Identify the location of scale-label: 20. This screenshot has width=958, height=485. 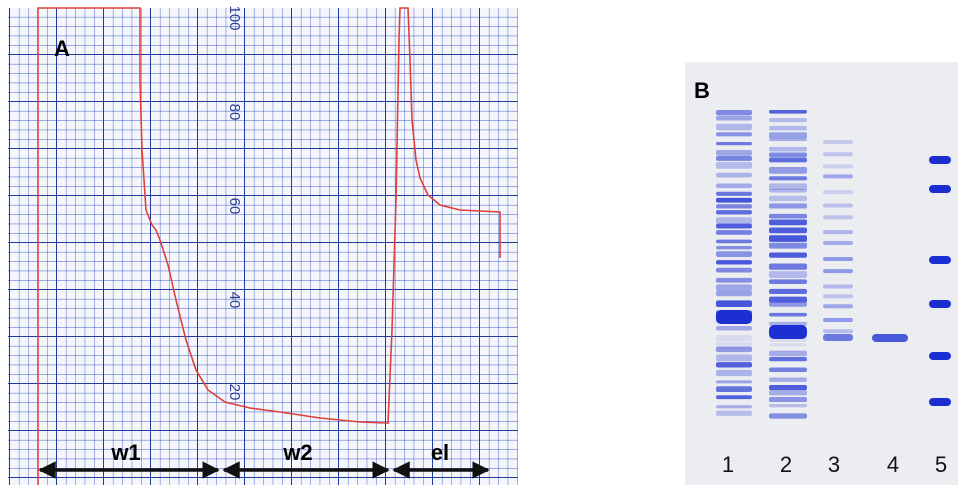
(234, 392).